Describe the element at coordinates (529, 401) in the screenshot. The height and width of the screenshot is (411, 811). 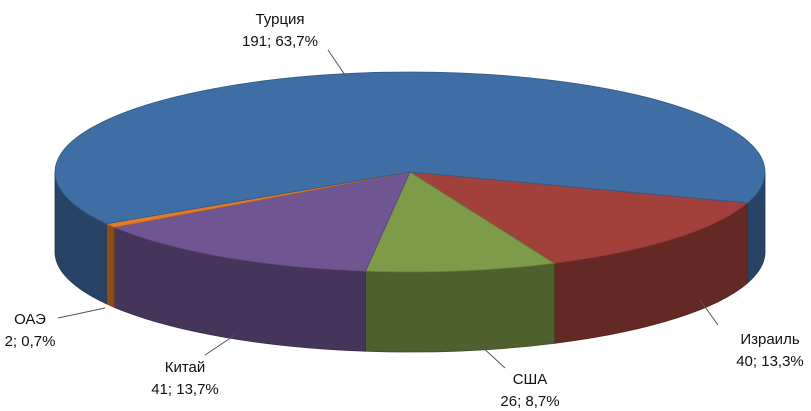
I see `label-value: 26; 8,7%` at that location.